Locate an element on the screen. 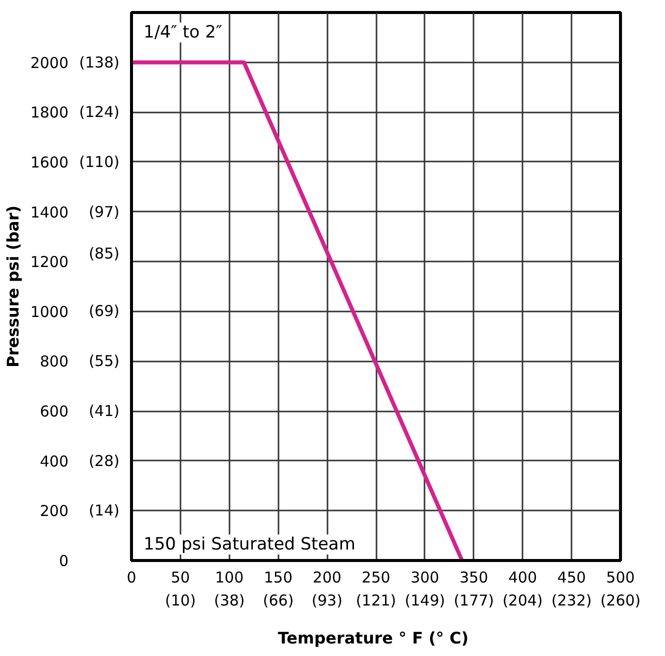 The height and width of the screenshot is (656, 665). y2-tick-label: (110) is located at coordinates (99, 162).